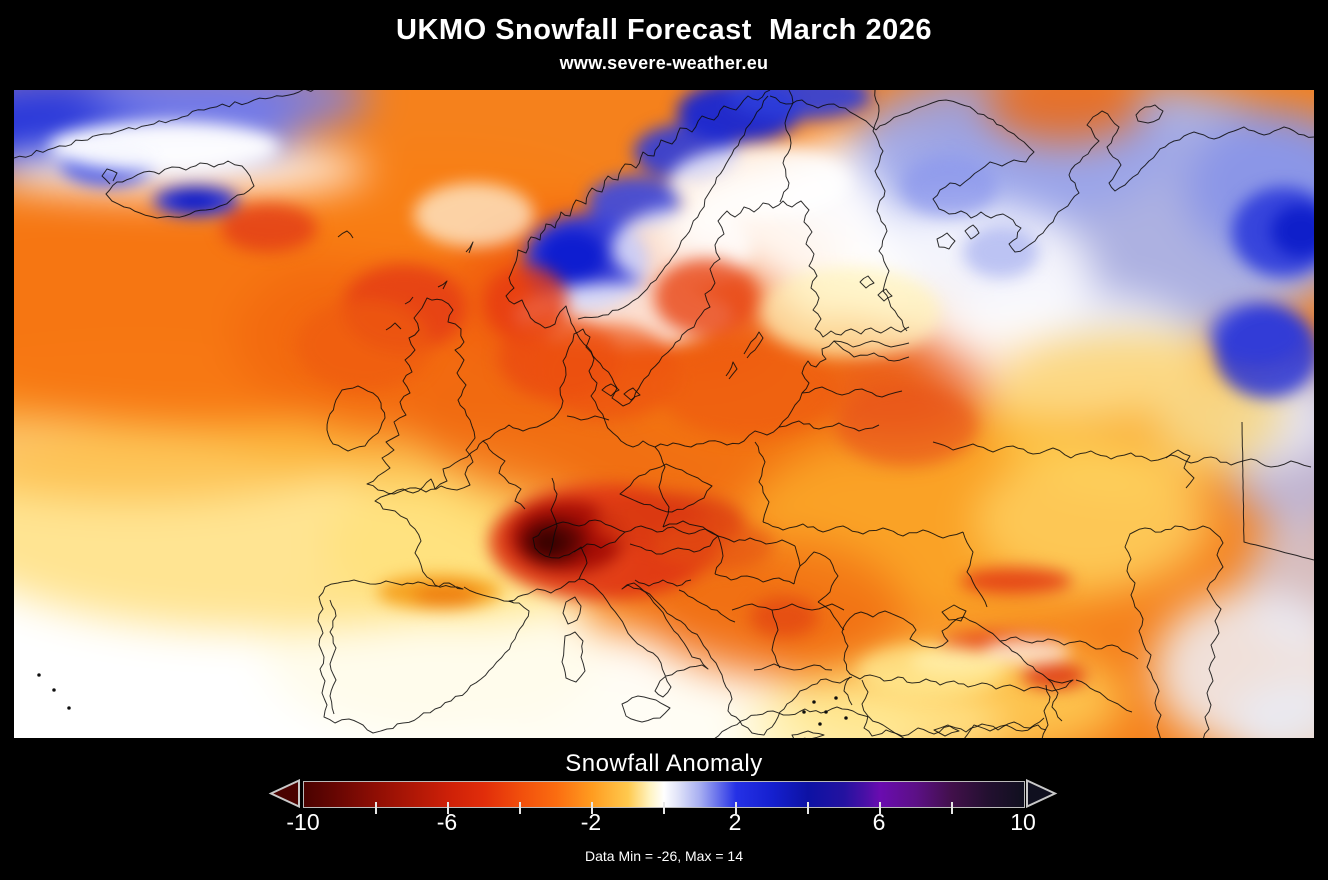 This screenshot has width=1328, height=880. Describe the element at coordinates (303, 822) in the screenshot. I see `colorbar-tick-label: -10` at that location.